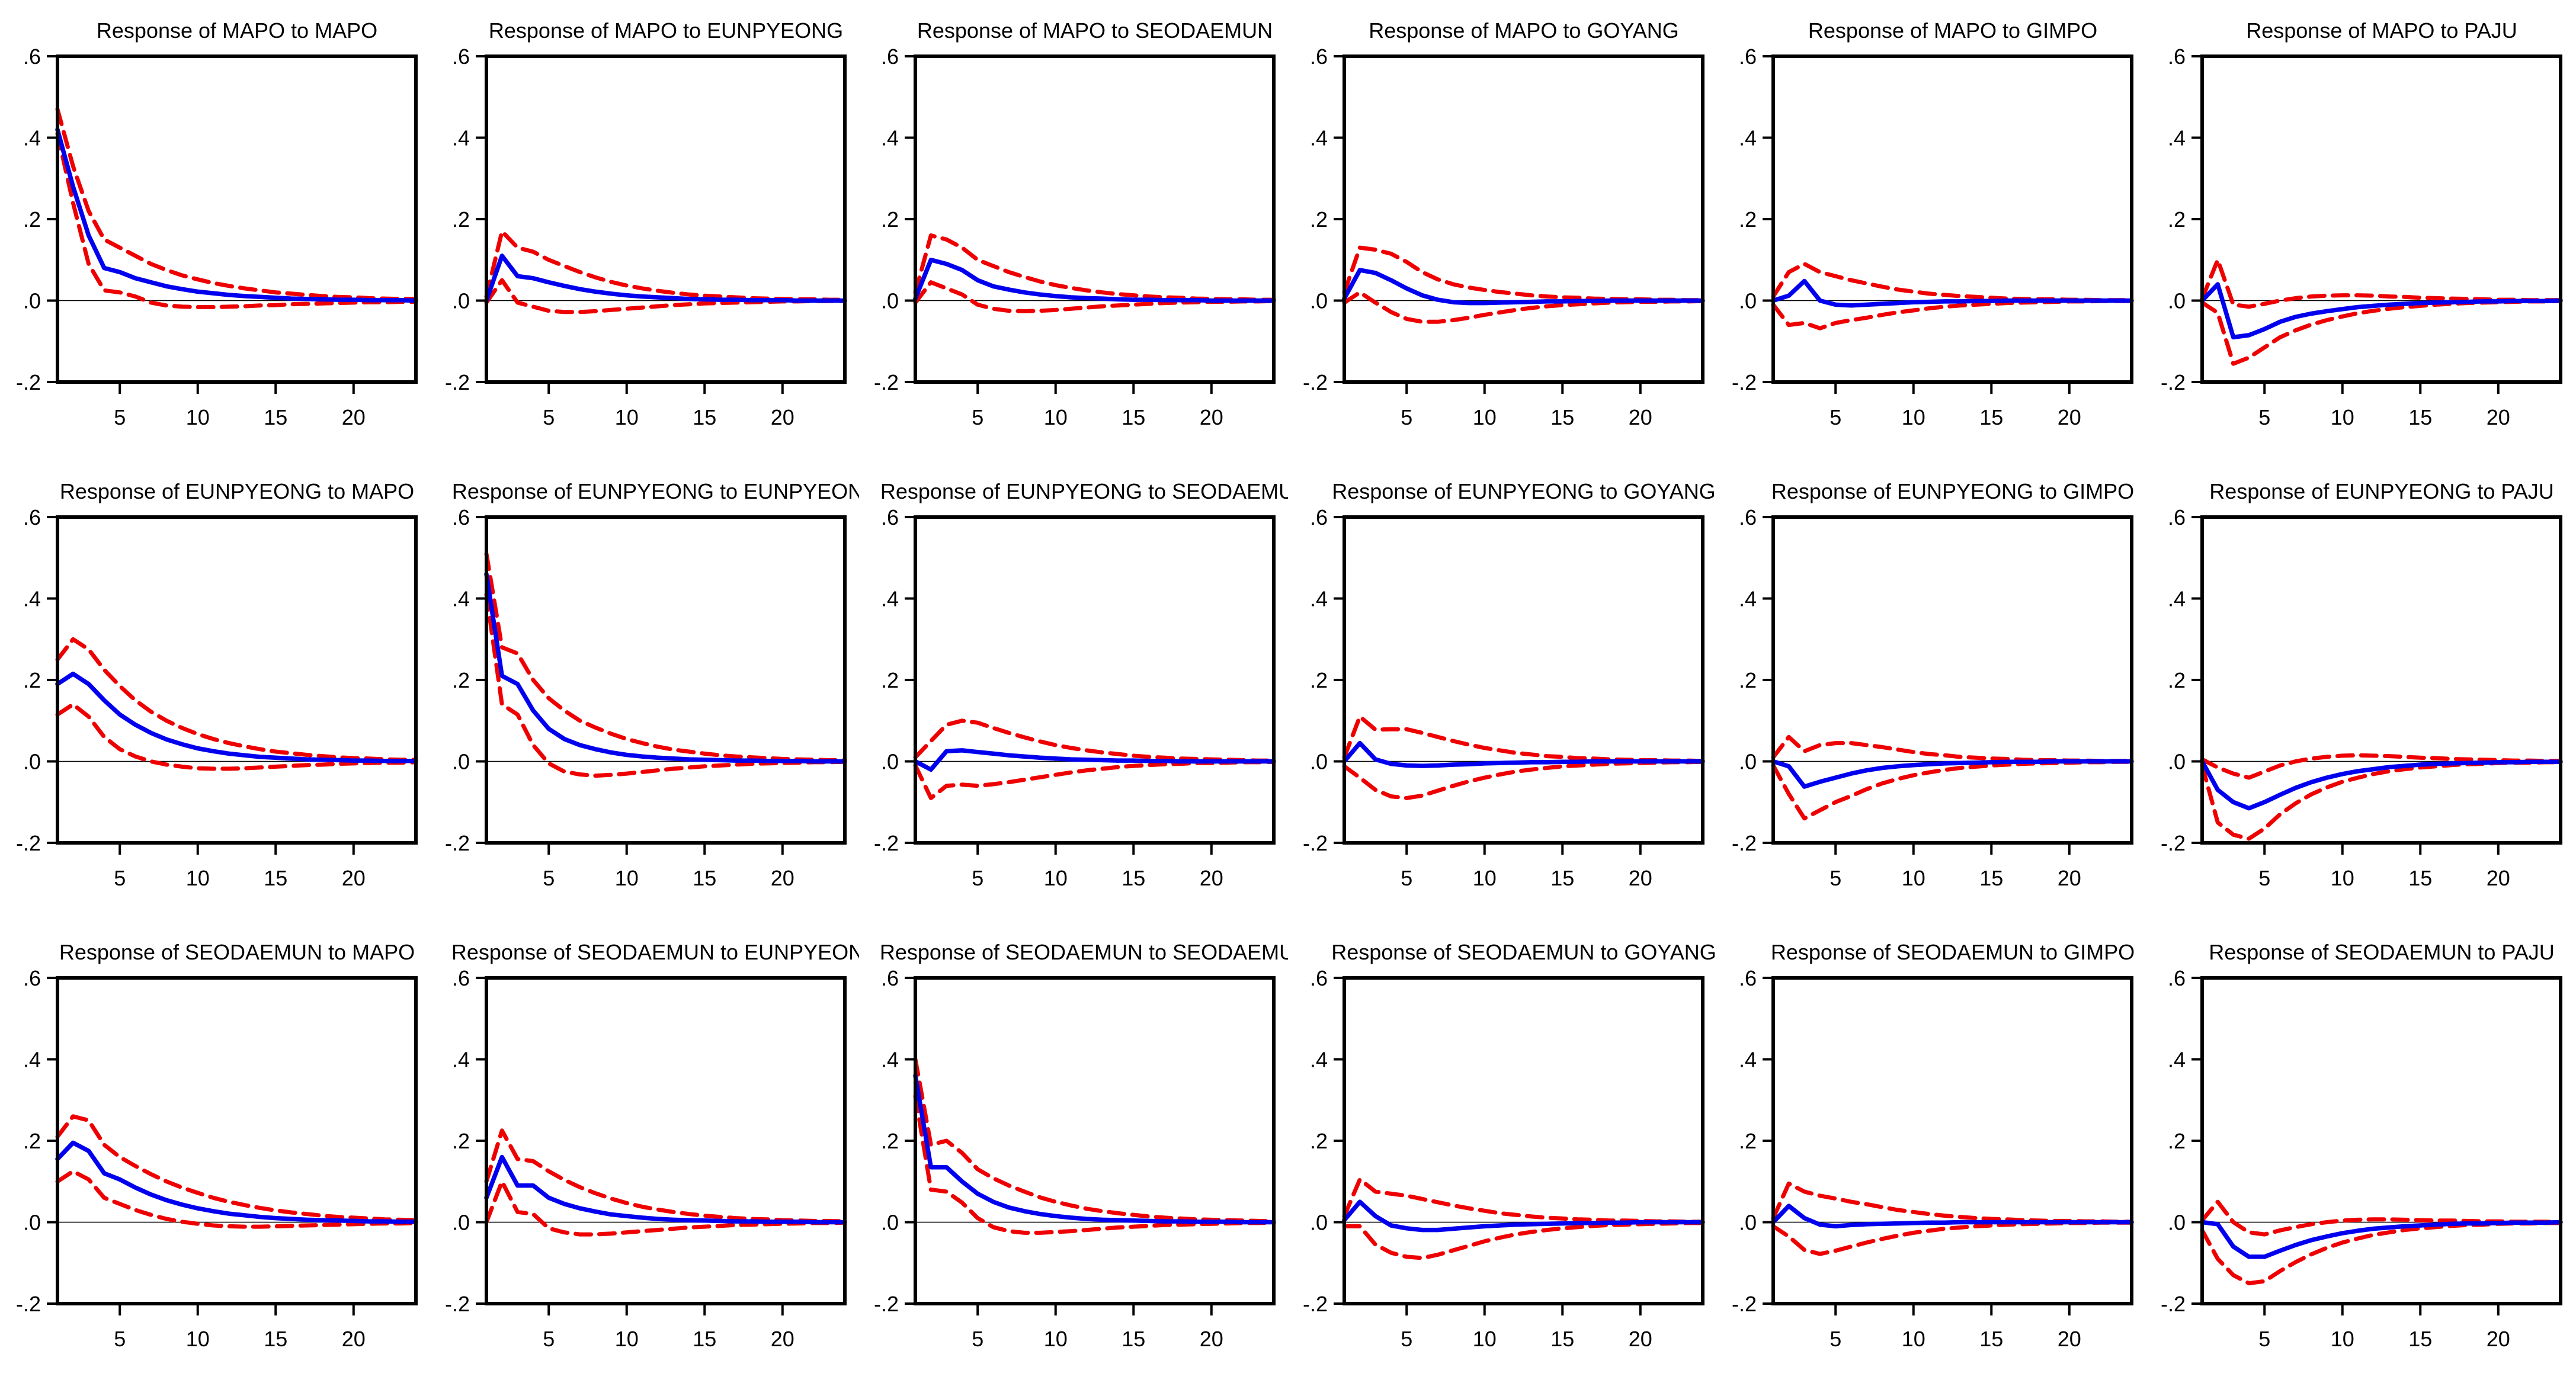 This screenshot has height=1383, width=2576. I want to click on chart-title: Response of MAPO to SEODAEMUN, so click(1095, 30).